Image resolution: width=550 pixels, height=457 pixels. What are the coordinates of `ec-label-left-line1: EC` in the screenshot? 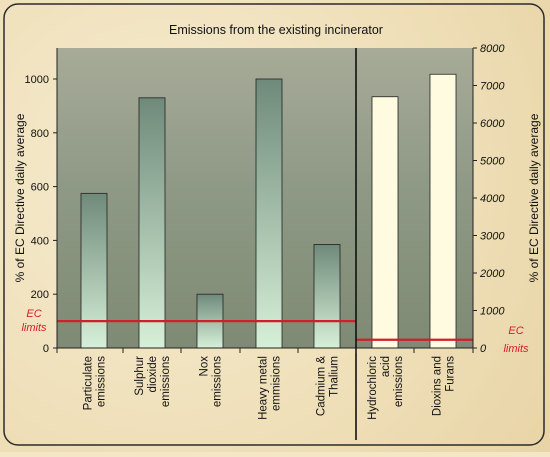 It's located at (33, 314).